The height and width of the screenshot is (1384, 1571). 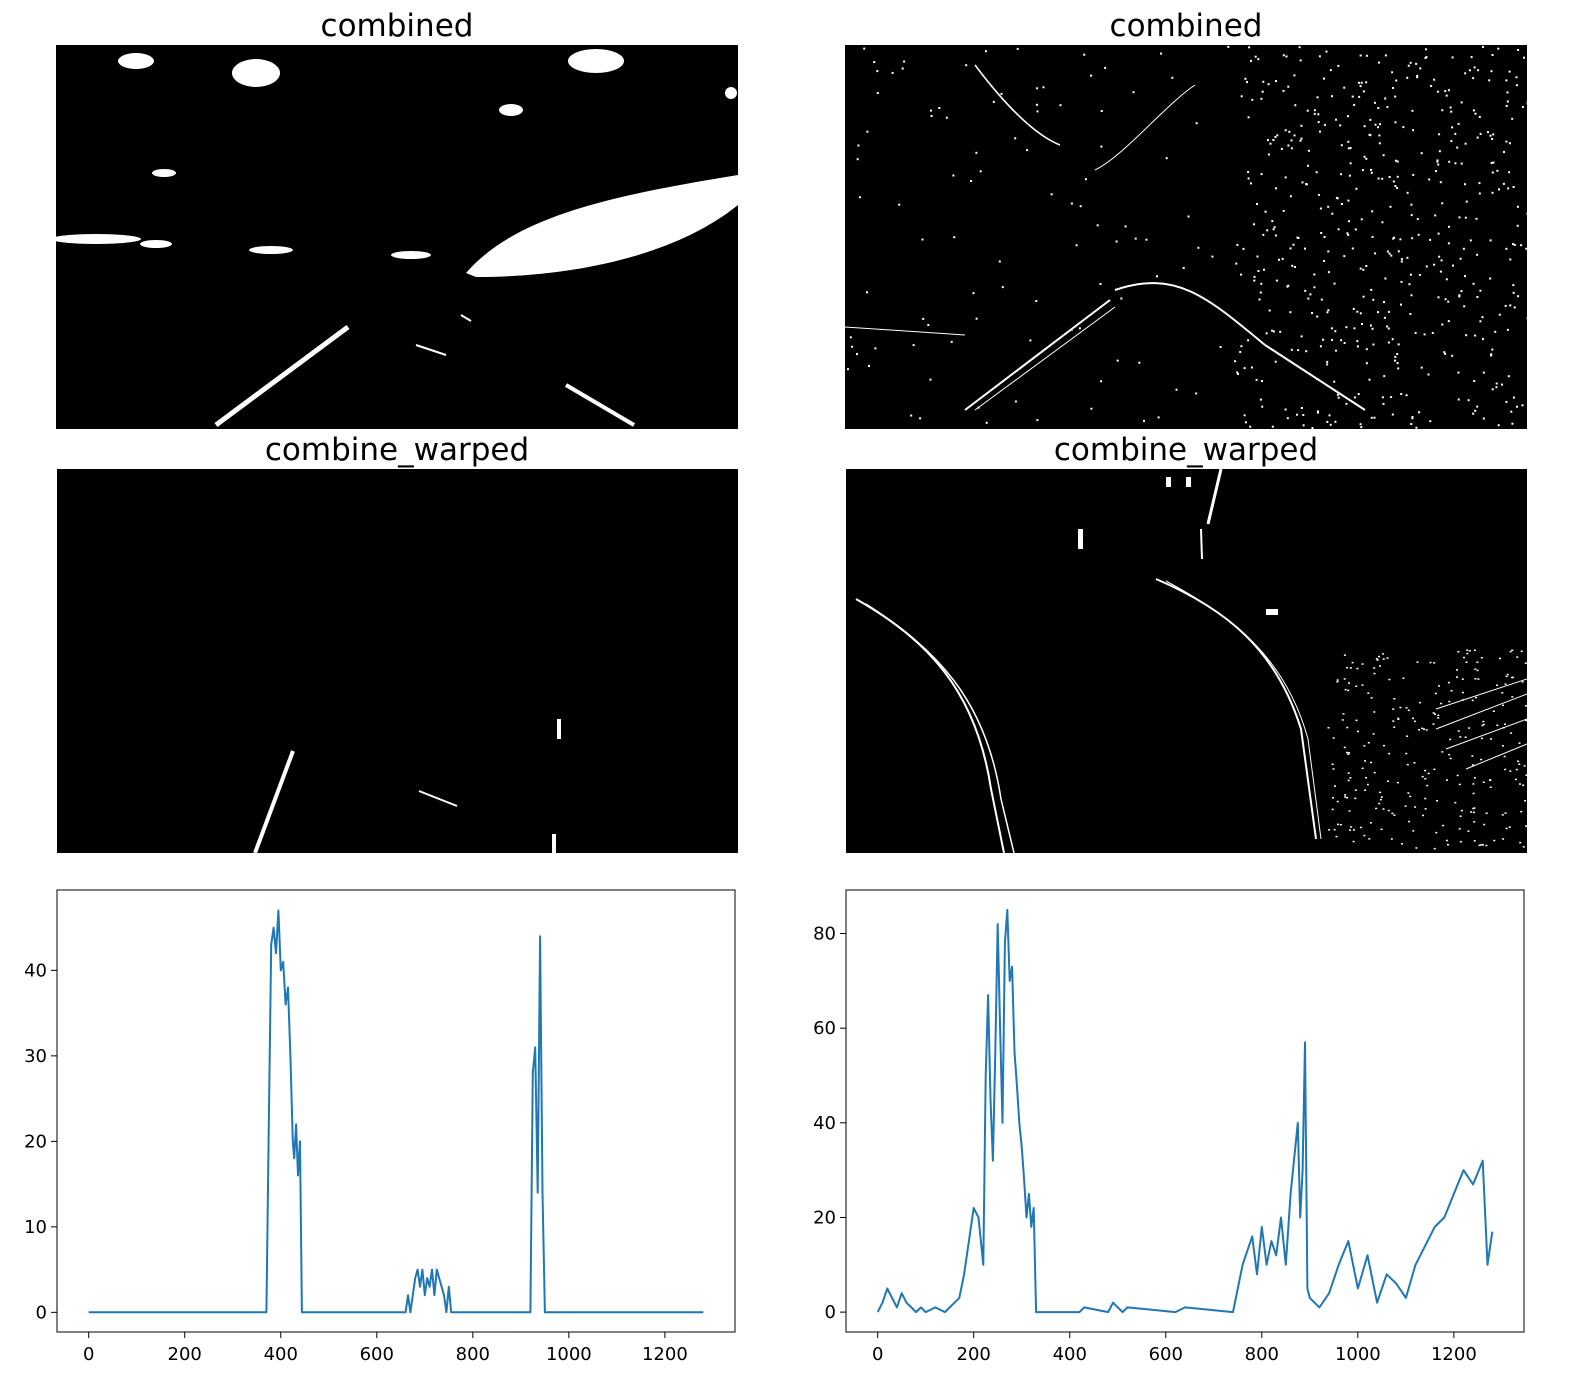 I want to click on panel-title-top-left: combined, so click(x=397, y=26).